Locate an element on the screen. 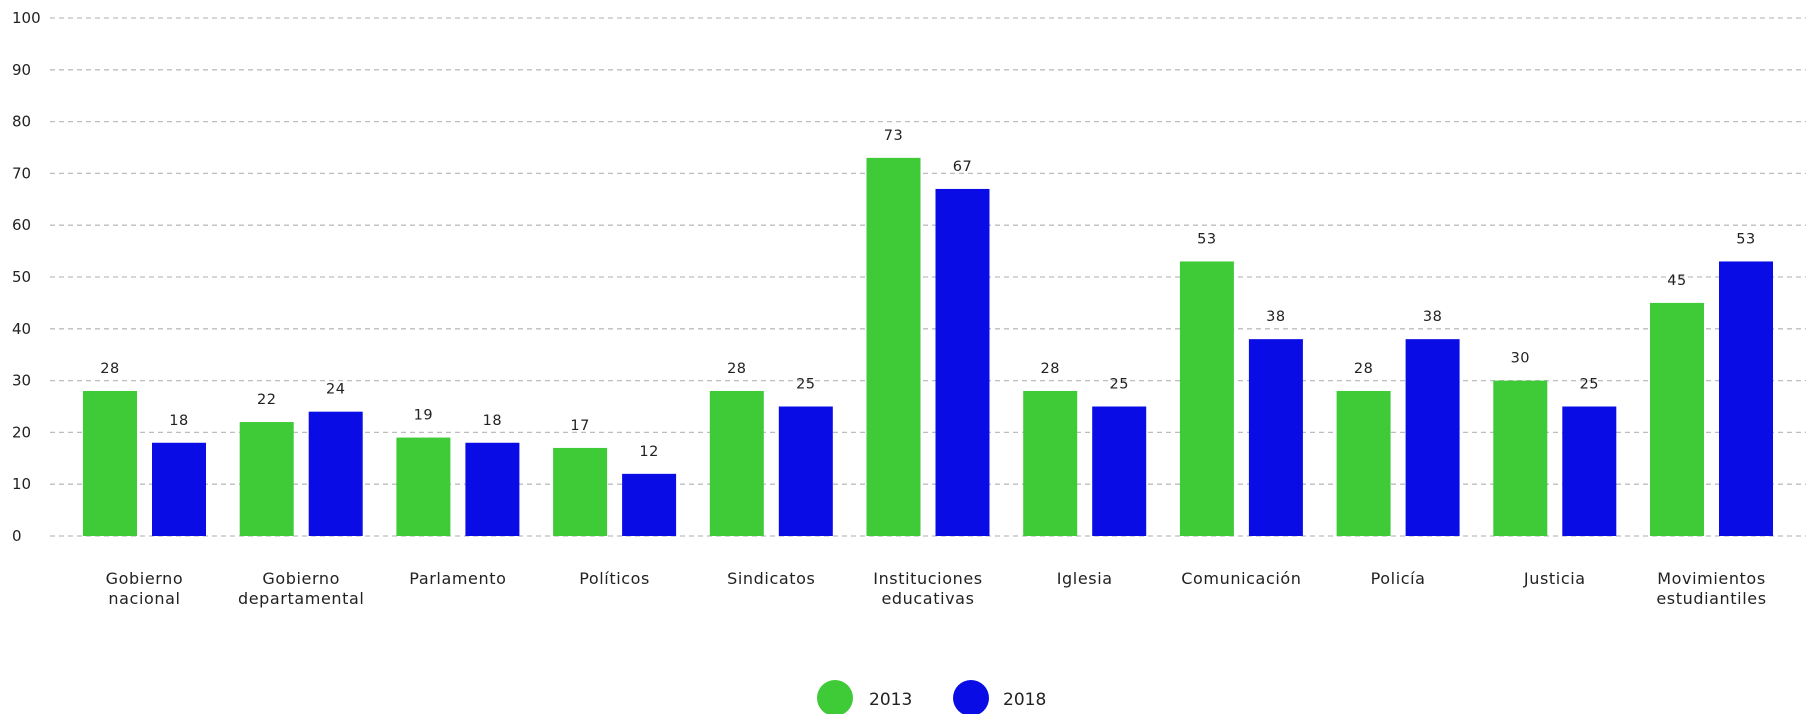 This screenshot has width=1806, height=714. category-label-line: educativas is located at coordinates (927, 598).